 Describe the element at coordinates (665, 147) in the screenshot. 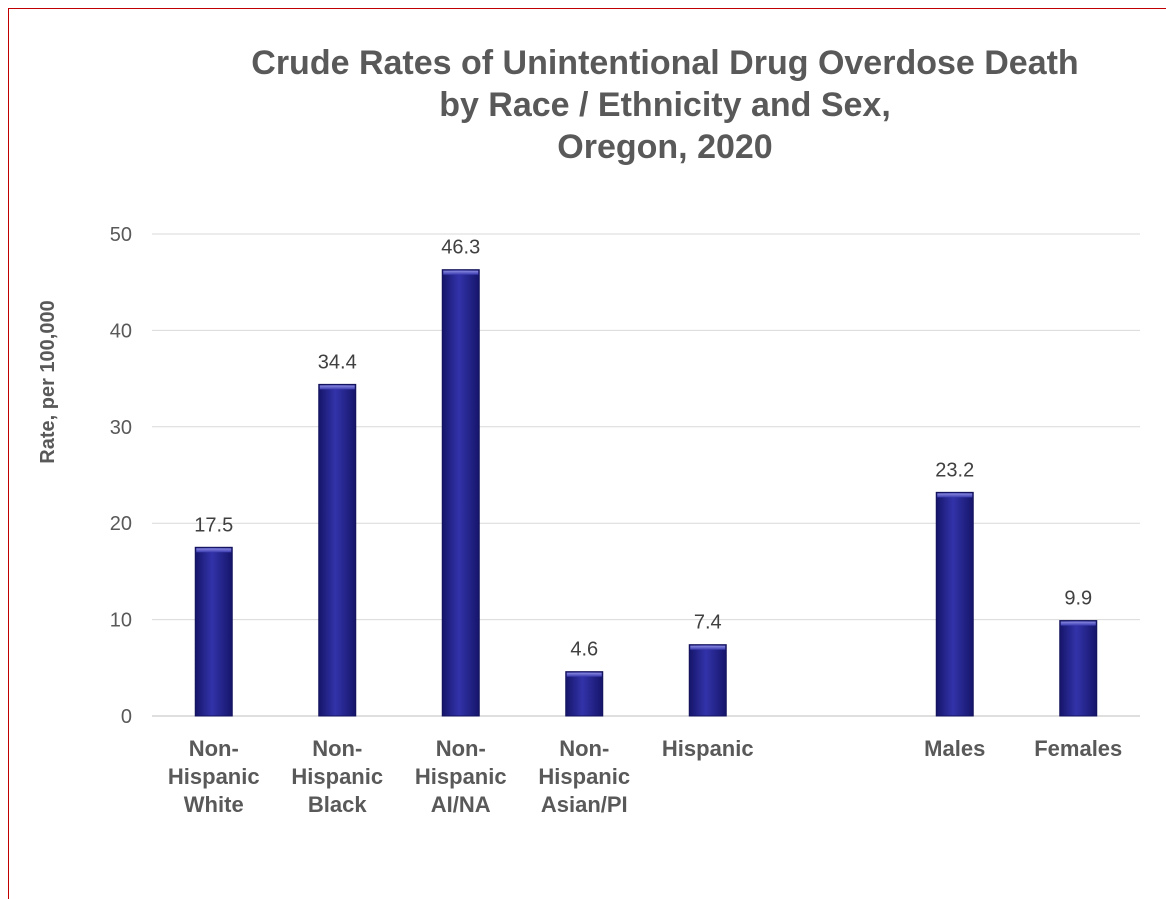

I see `chart-title-line-3: Oregon, 2020` at that location.